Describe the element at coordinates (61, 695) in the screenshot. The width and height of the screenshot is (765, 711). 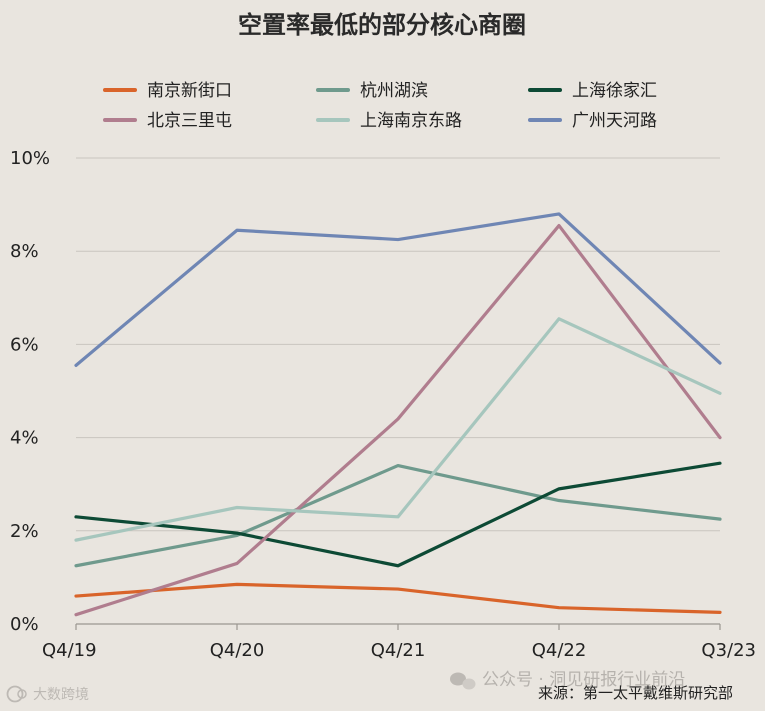
I see `corner-watermark: 大数跨境` at that location.